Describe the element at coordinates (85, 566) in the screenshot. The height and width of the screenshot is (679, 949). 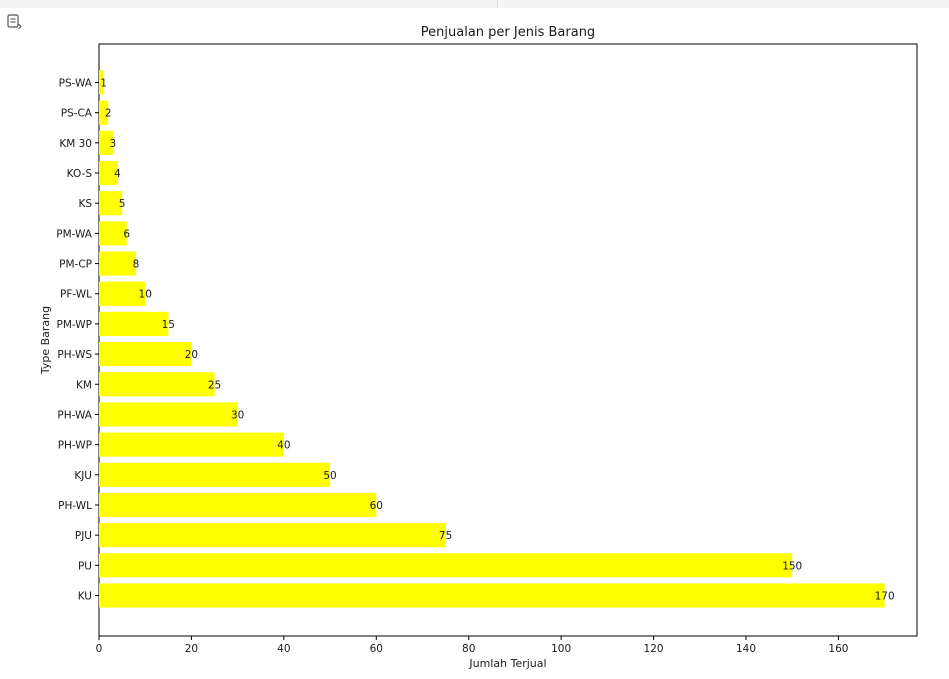
I see `y-tick-label: PU` at that location.